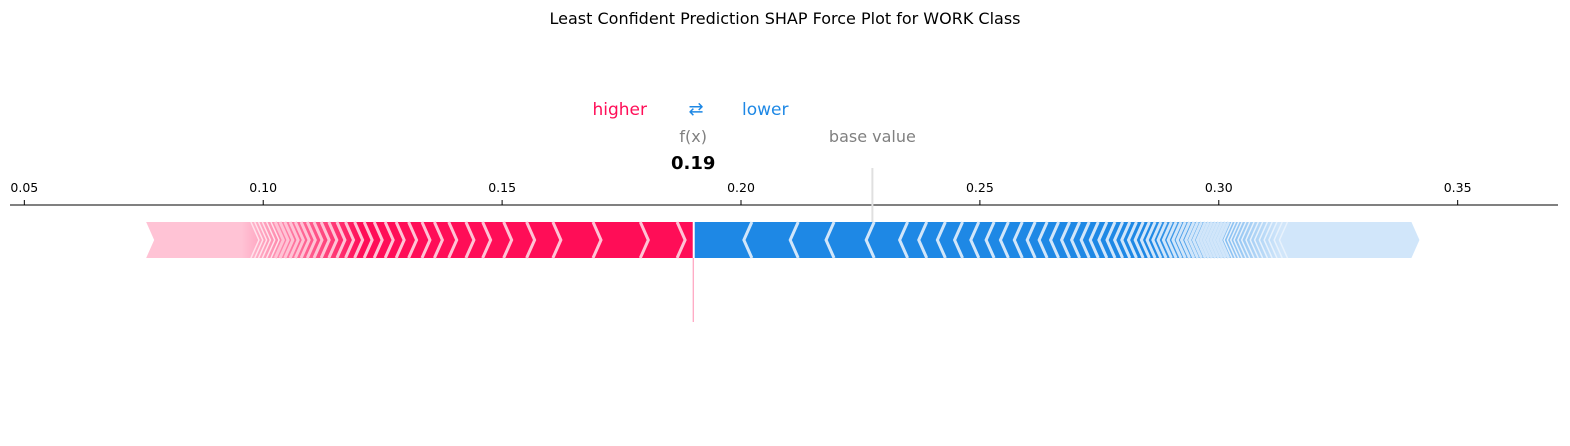 This screenshot has width=1570, height=446. Describe the element at coordinates (1219, 187) in the screenshot. I see `x-tick-label: 0.30` at that location.